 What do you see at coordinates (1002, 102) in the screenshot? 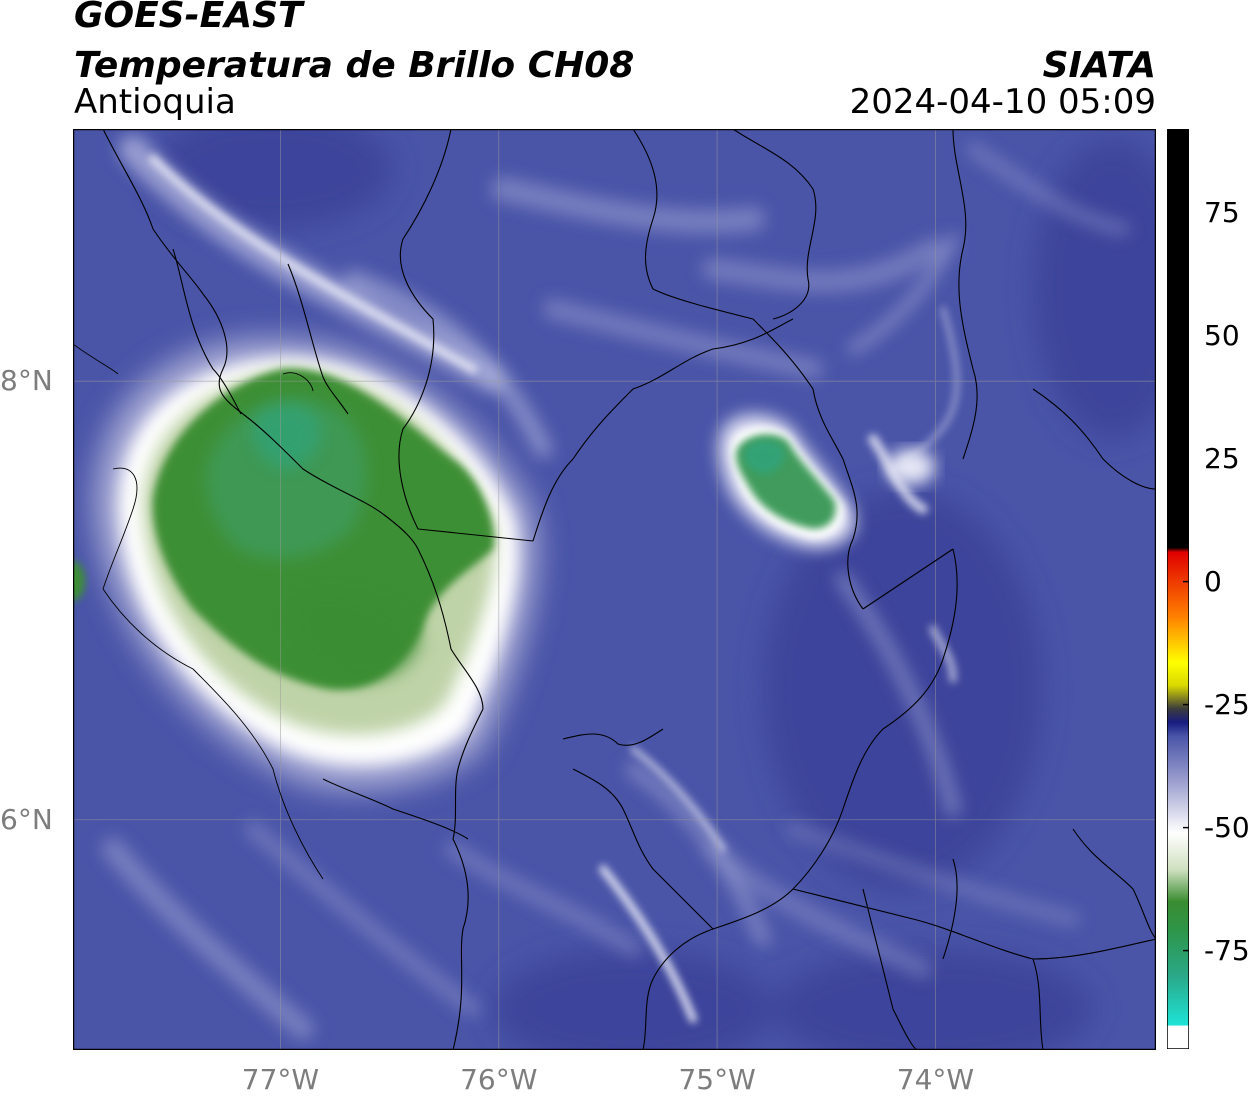
I see `datetime-label: 2024-04-10 05:09` at bounding box center [1002, 102].